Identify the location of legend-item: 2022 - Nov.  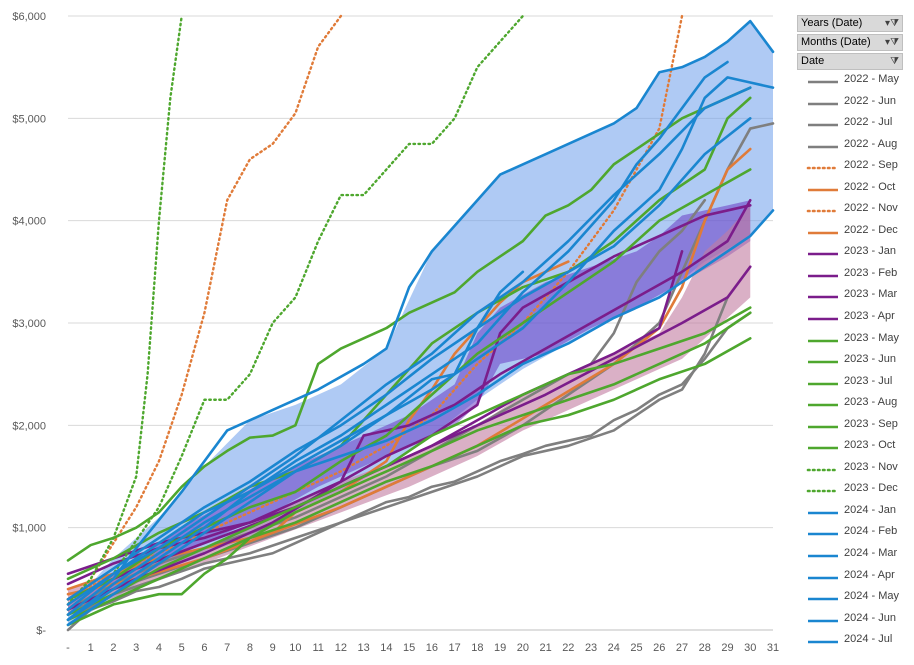
(860, 212).